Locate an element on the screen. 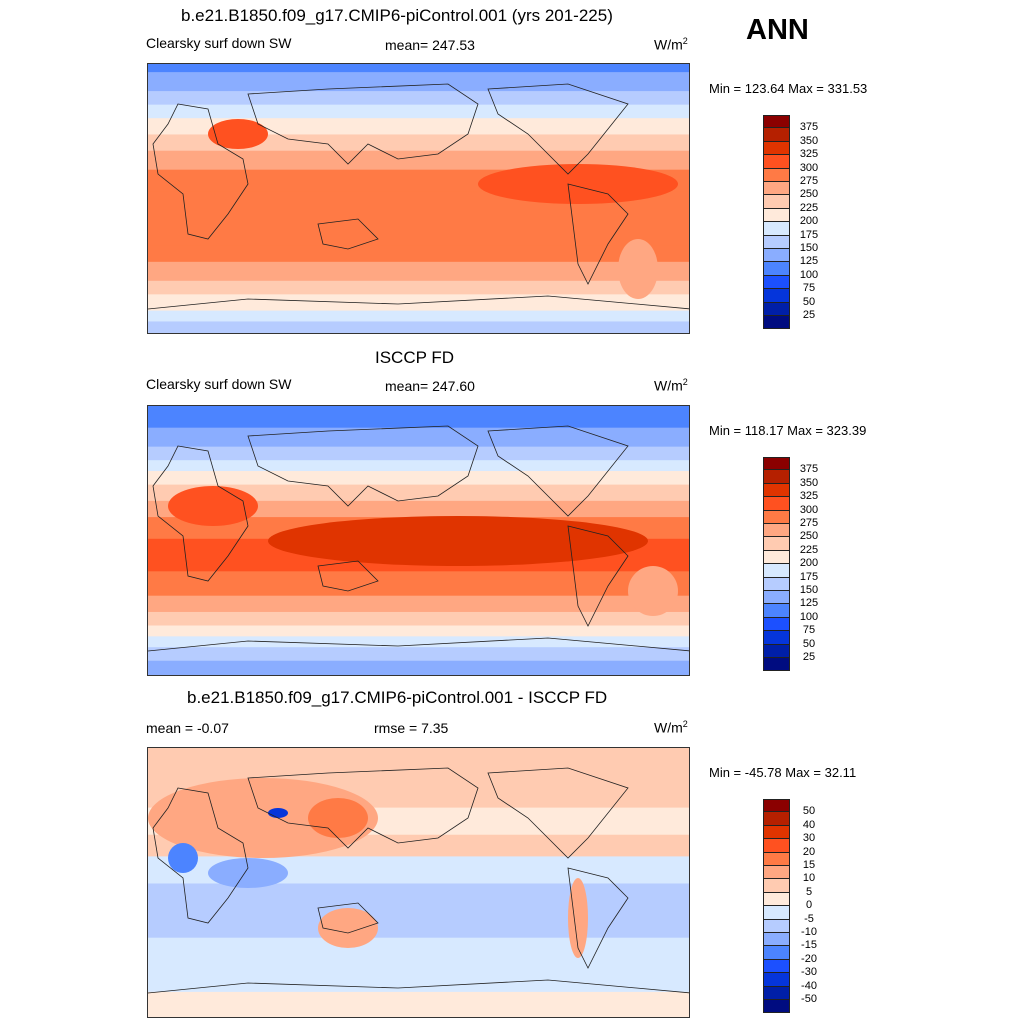  min-max-label: Min = -45.78 Max = 32.11 is located at coordinates (783, 772).